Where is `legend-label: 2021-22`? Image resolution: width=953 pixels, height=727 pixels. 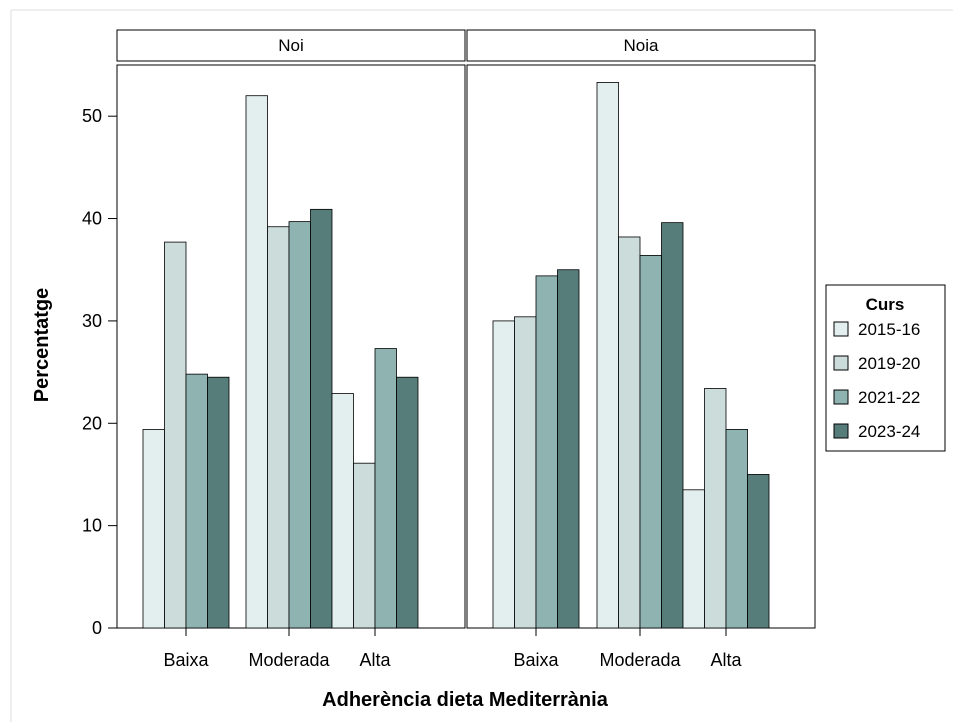
legend-label: 2021-22 is located at coordinates (889, 397).